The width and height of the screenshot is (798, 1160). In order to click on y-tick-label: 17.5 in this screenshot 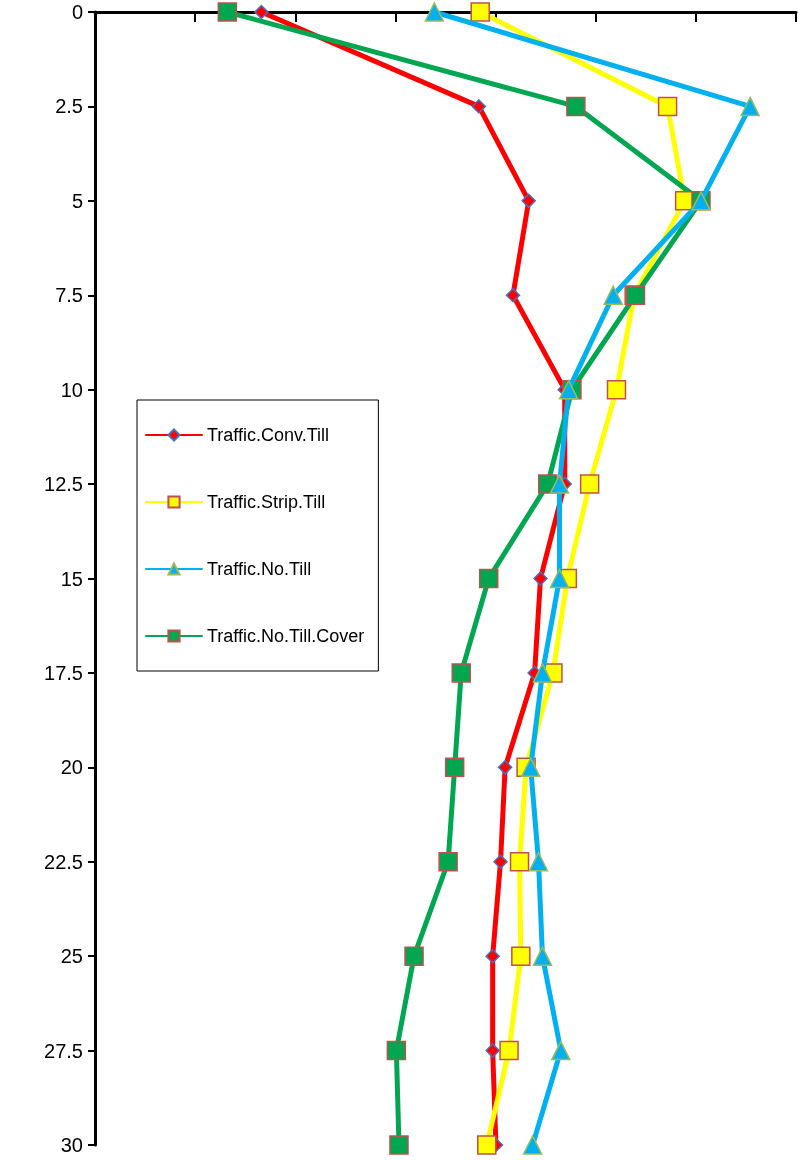, I will do `click(63, 672)`.